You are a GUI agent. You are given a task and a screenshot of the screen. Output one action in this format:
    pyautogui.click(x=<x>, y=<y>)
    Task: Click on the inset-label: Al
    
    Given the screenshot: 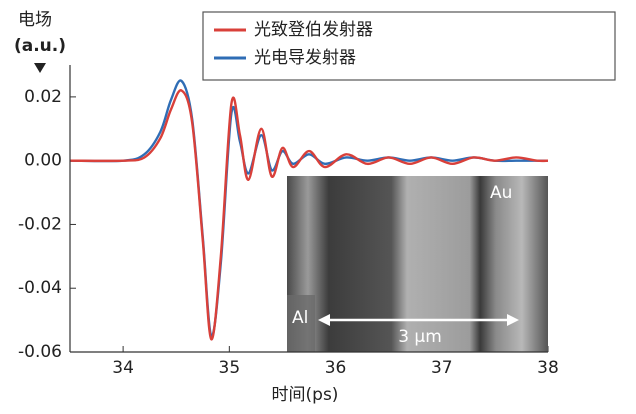 What is the action you would take?
    pyautogui.click(x=300, y=318)
    